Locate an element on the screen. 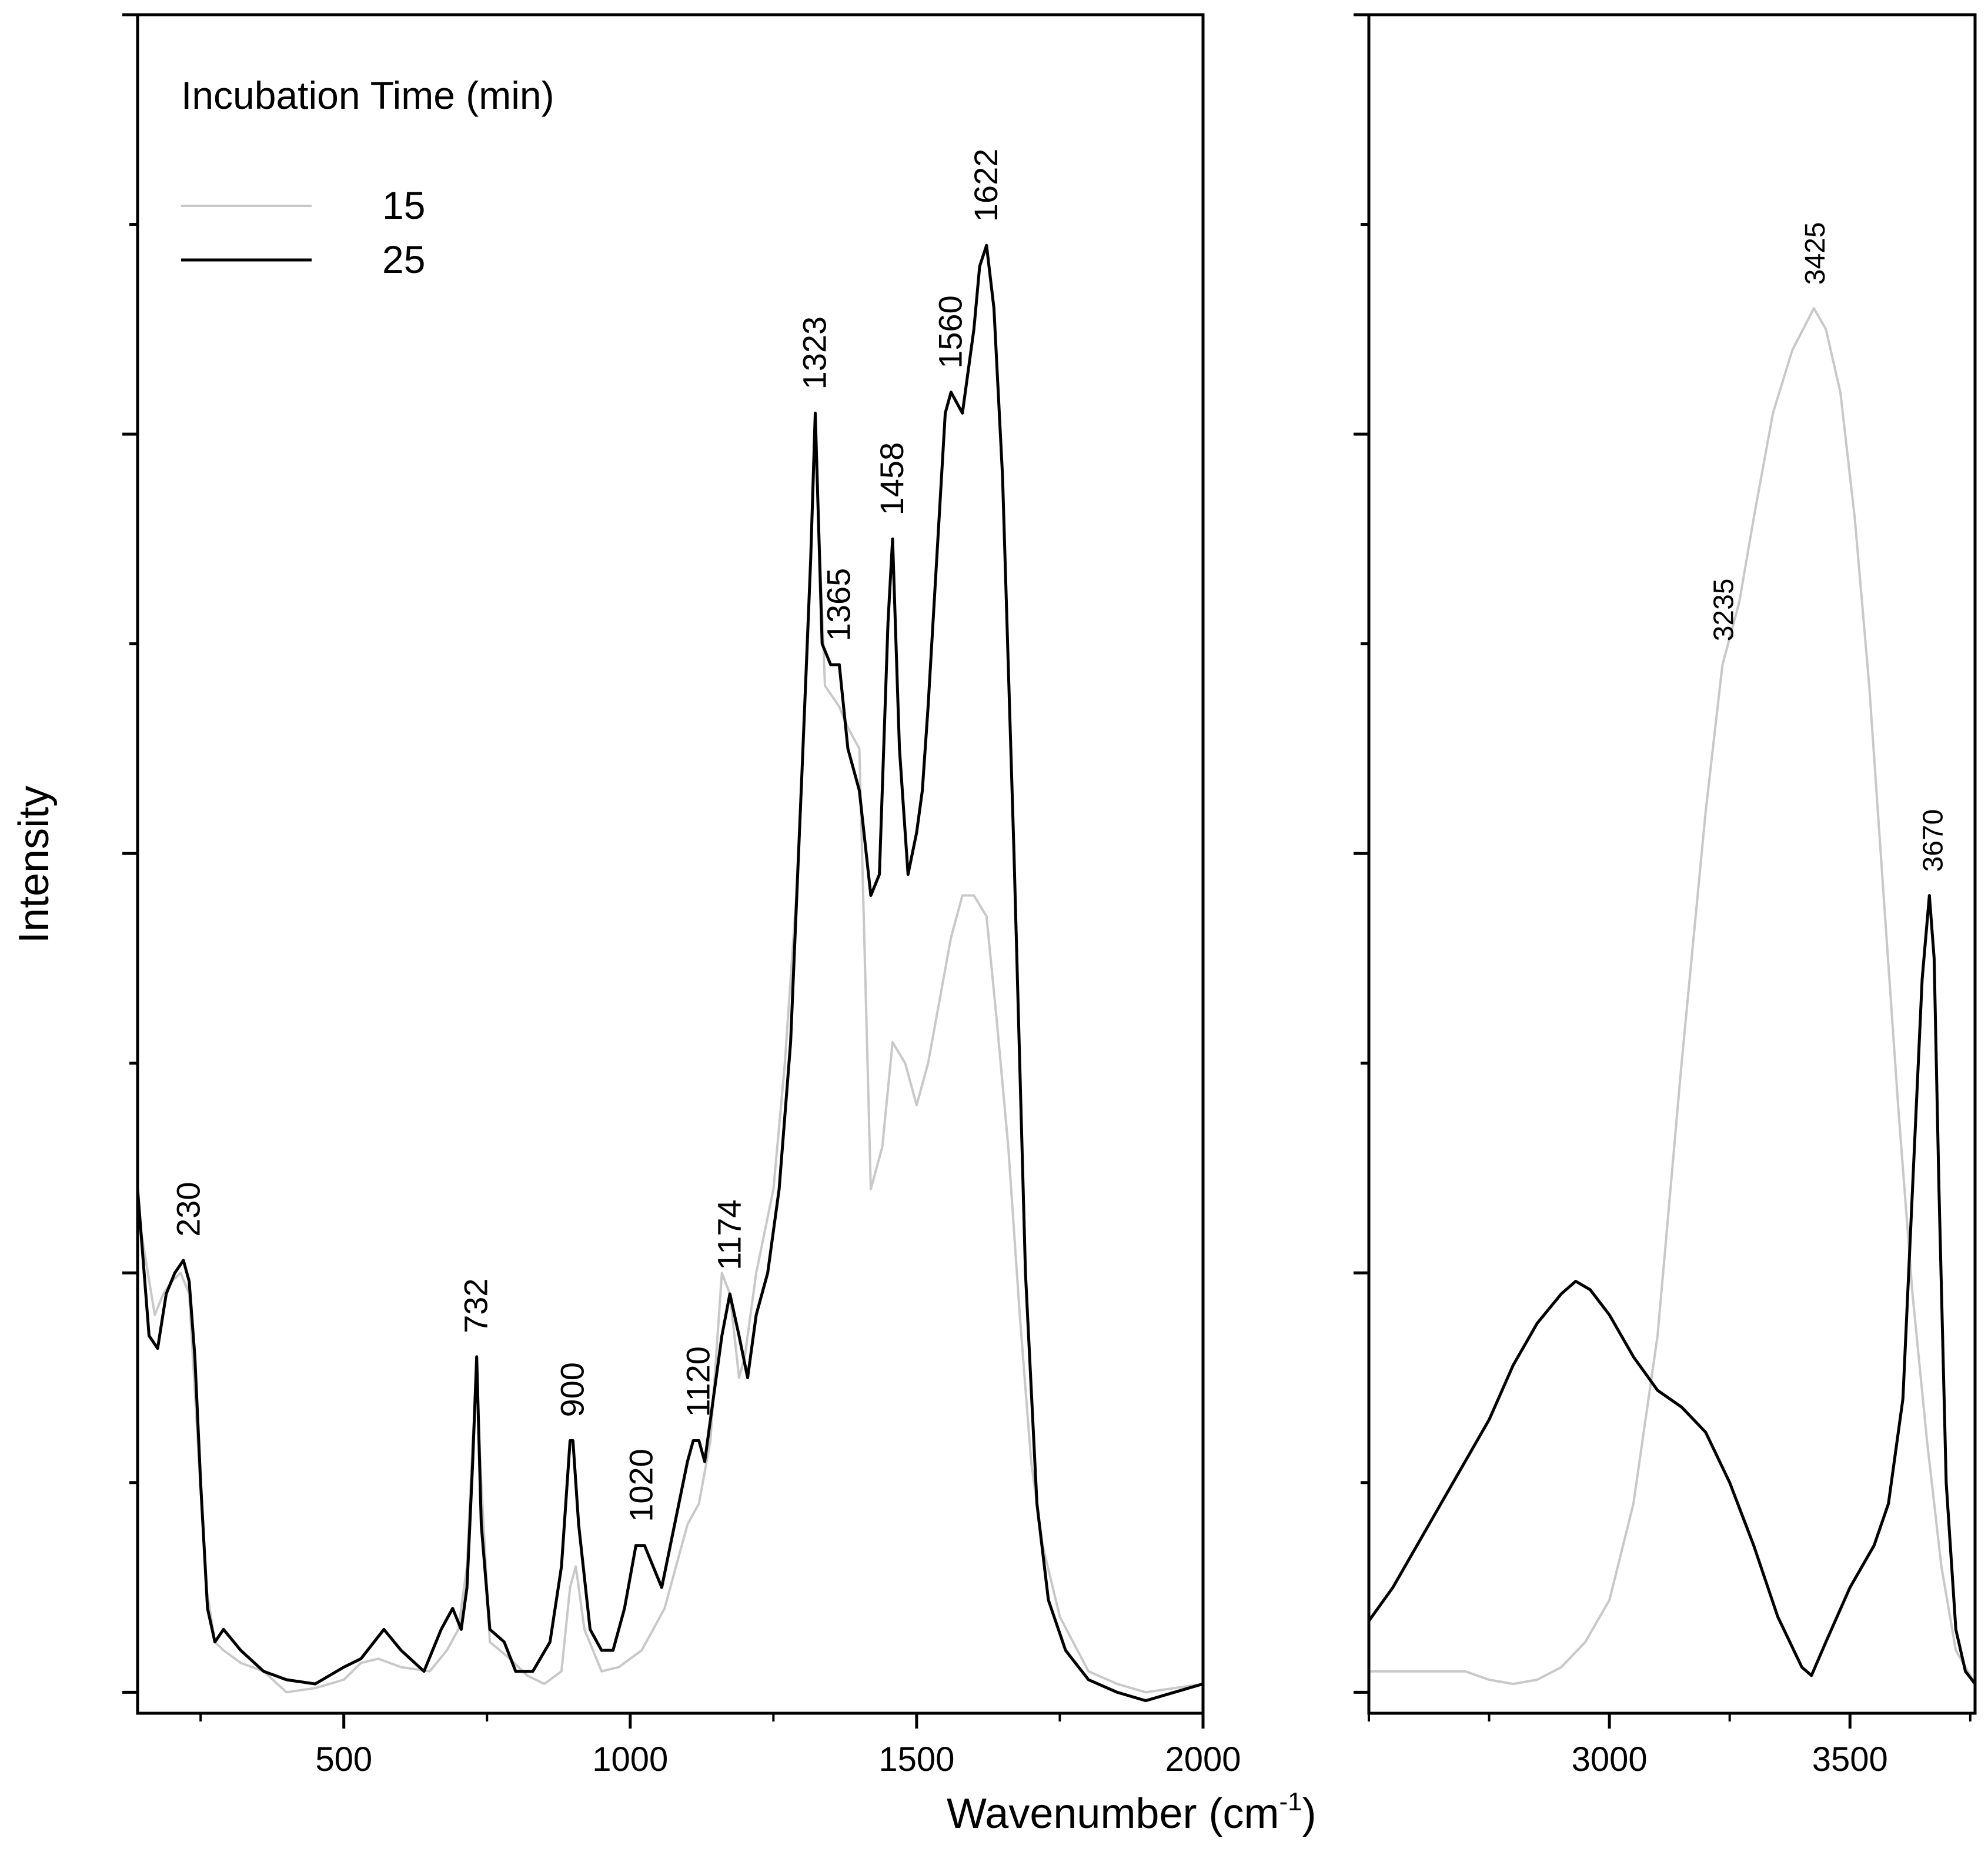 The width and height of the screenshot is (1988, 1865). legend: Incubation Time (min) 15 25 is located at coordinates (367, 177).